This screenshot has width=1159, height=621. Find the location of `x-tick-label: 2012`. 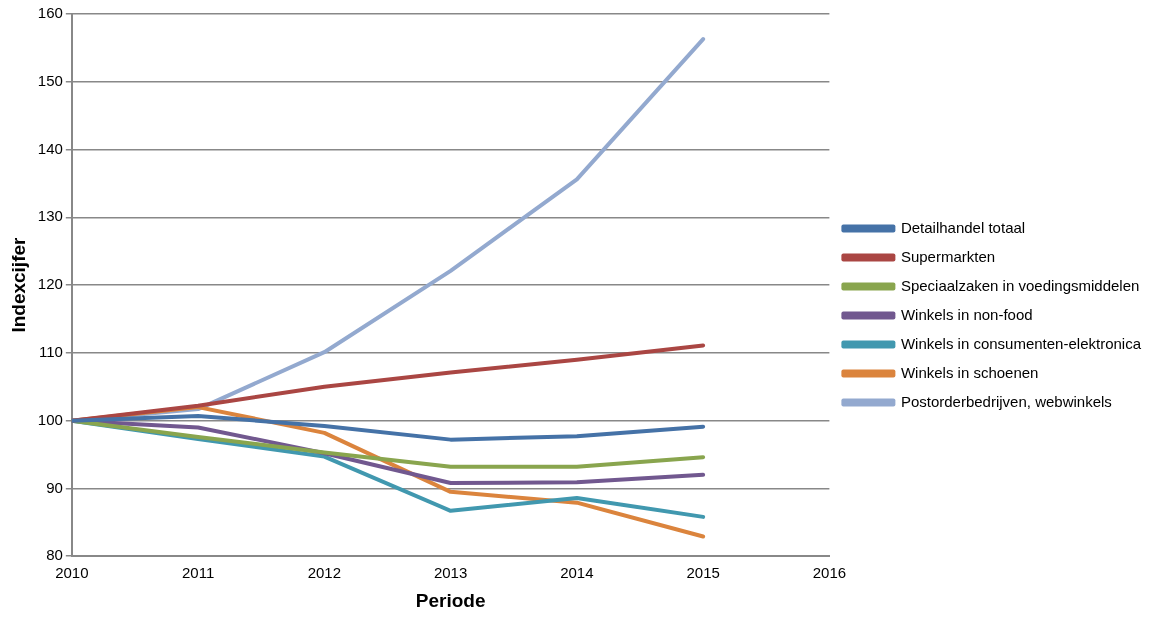

x-tick-label: 2012 is located at coordinates (324, 573).